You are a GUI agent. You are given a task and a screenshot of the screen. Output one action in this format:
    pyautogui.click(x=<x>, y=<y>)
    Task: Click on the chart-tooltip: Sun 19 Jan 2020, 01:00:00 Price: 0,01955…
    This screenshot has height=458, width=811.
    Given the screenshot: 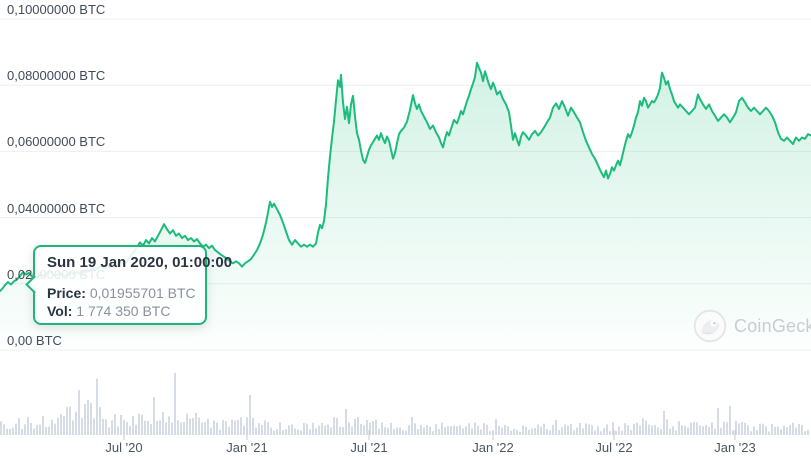 What is the action you would take?
    pyautogui.click(x=129, y=285)
    